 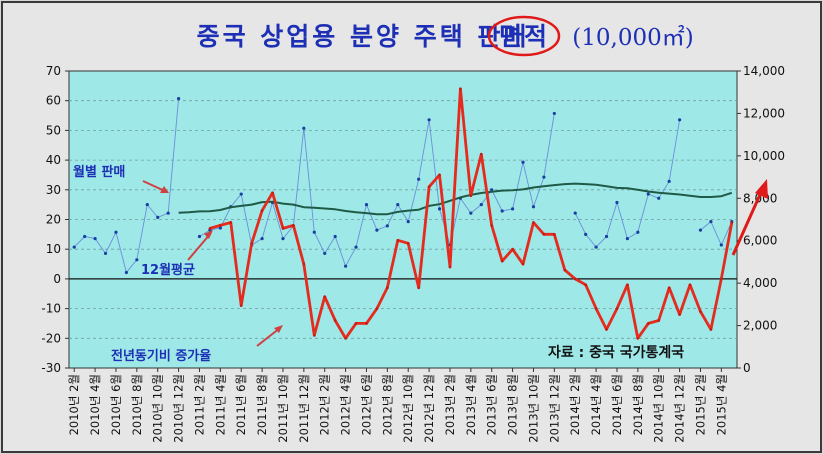 What do you see at coordinates (617, 404) in the screenshot?
I see `x-tick-label: 2014년 6월` at bounding box center [617, 404].